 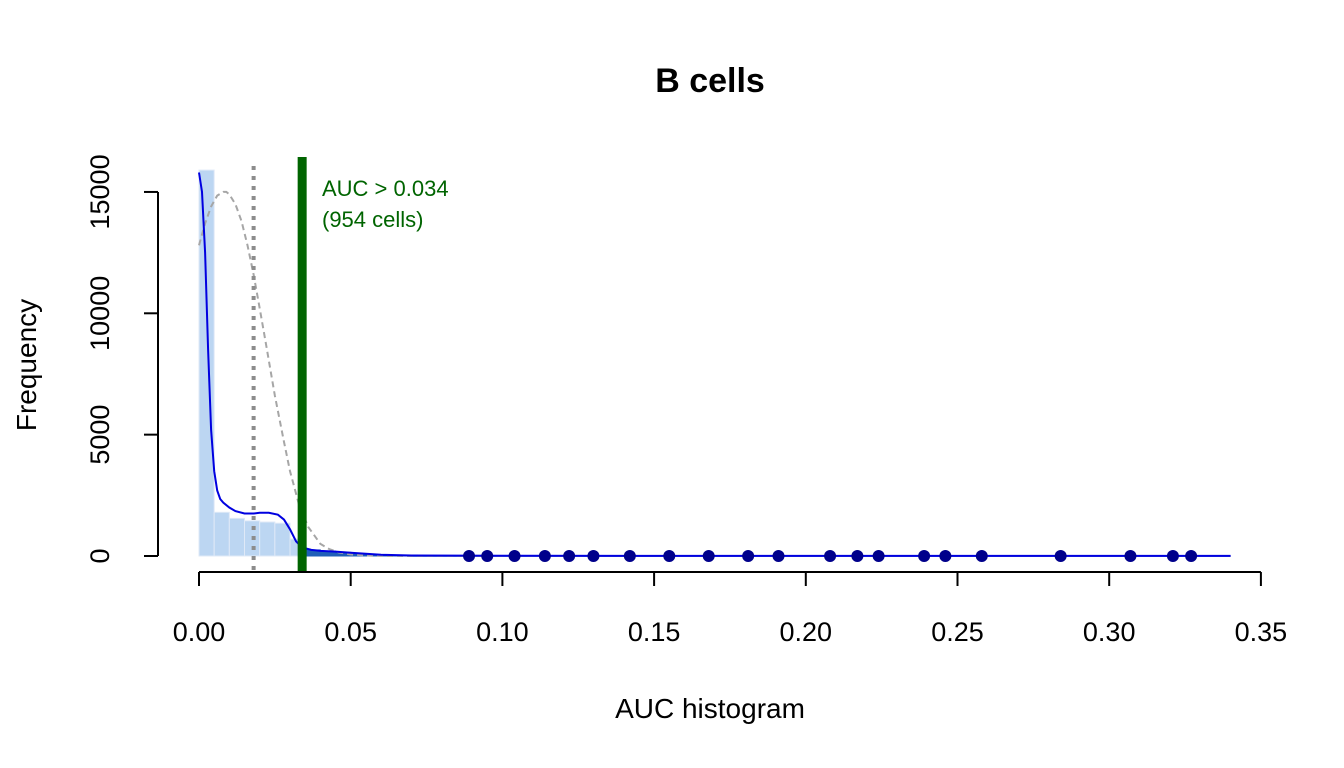 I want to click on x-tick-label: 0.05, so click(x=350, y=632).